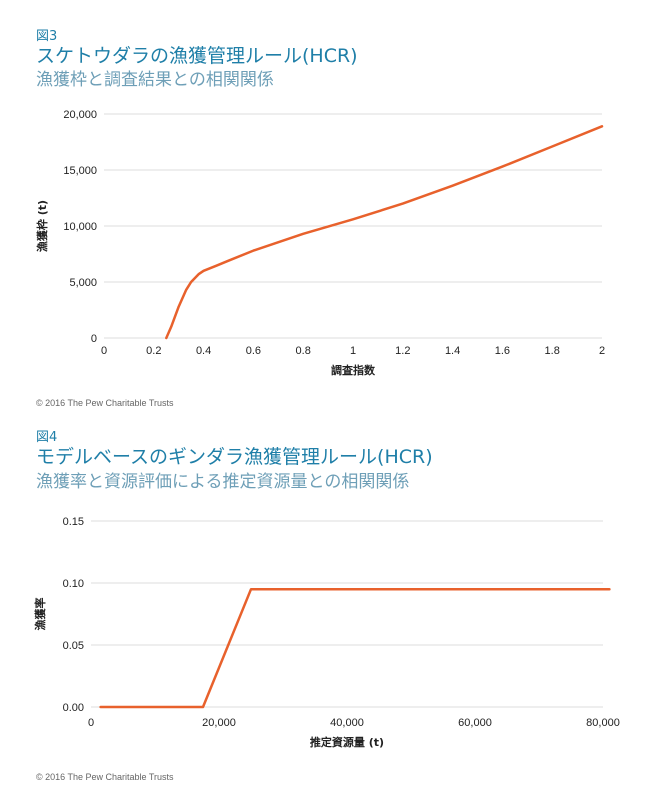  Describe the element at coordinates (153, 351) in the screenshot. I see `x-tick-label: 0.2` at that location.